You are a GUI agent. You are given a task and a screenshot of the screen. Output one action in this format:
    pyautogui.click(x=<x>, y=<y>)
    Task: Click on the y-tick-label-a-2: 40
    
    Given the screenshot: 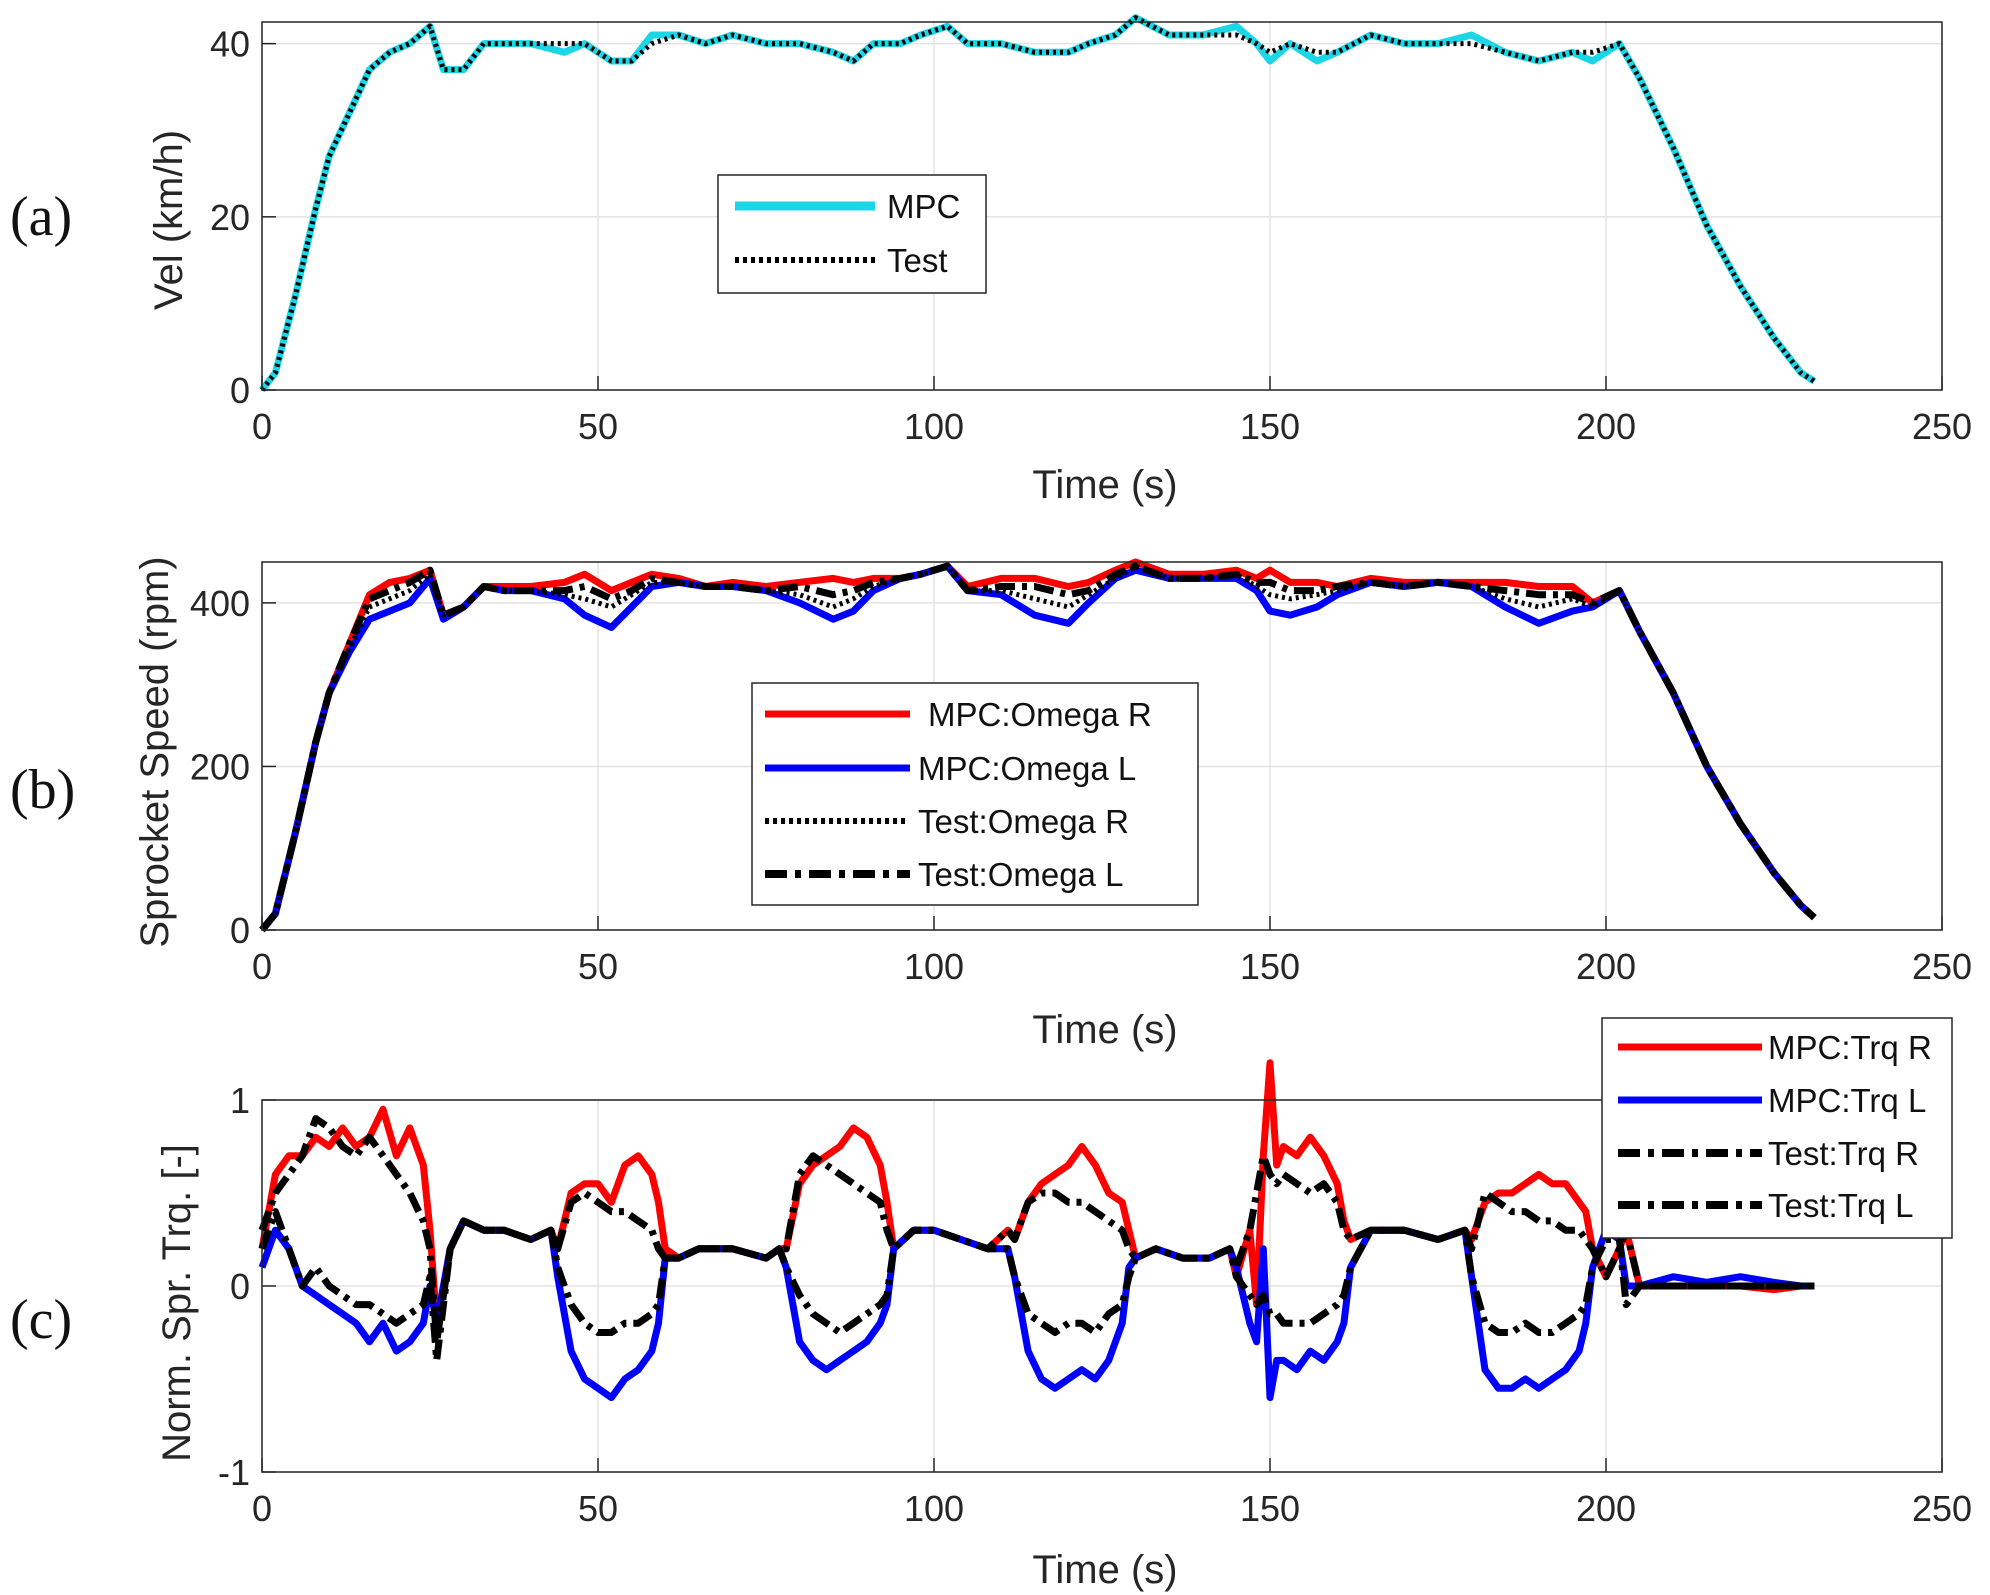 What is the action you would take?
    pyautogui.click(x=230, y=44)
    